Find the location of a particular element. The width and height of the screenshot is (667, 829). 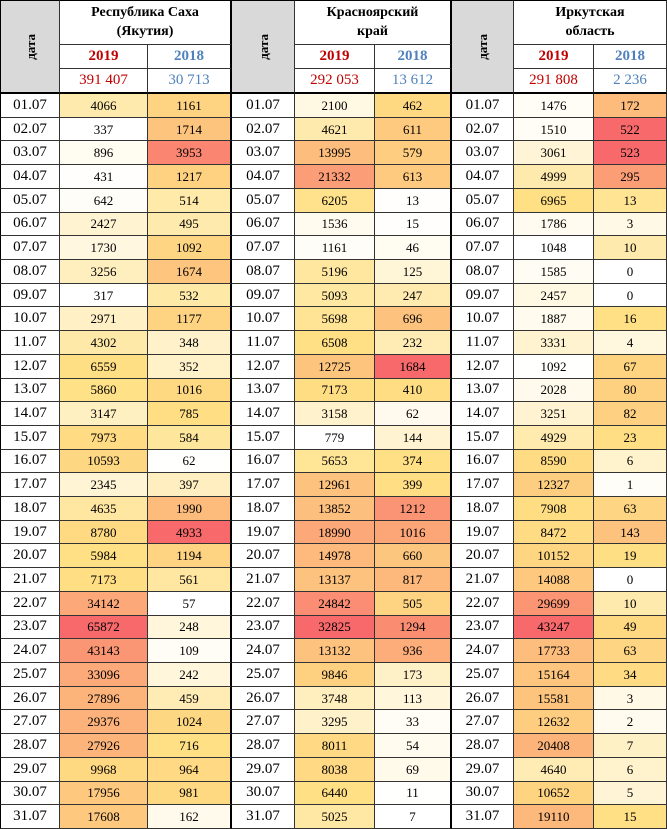

krasnoyarsk-2019-value-cell: 4621 is located at coordinates (335, 129).